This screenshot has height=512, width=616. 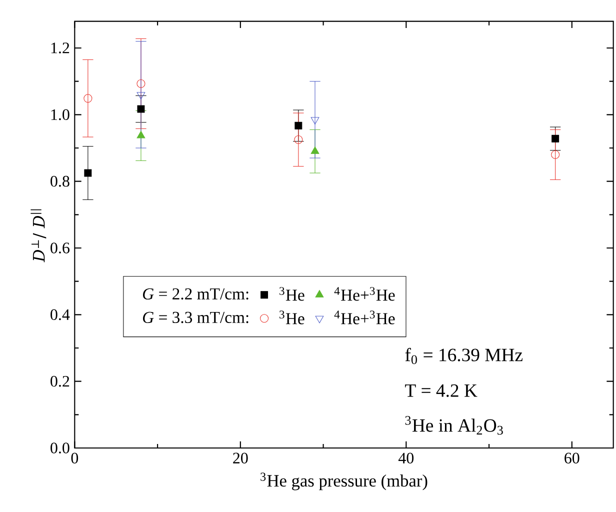 I want to click on annotation: $^{3}$He in Al$_{2}$O$_{3}$, so click(x=454, y=425).